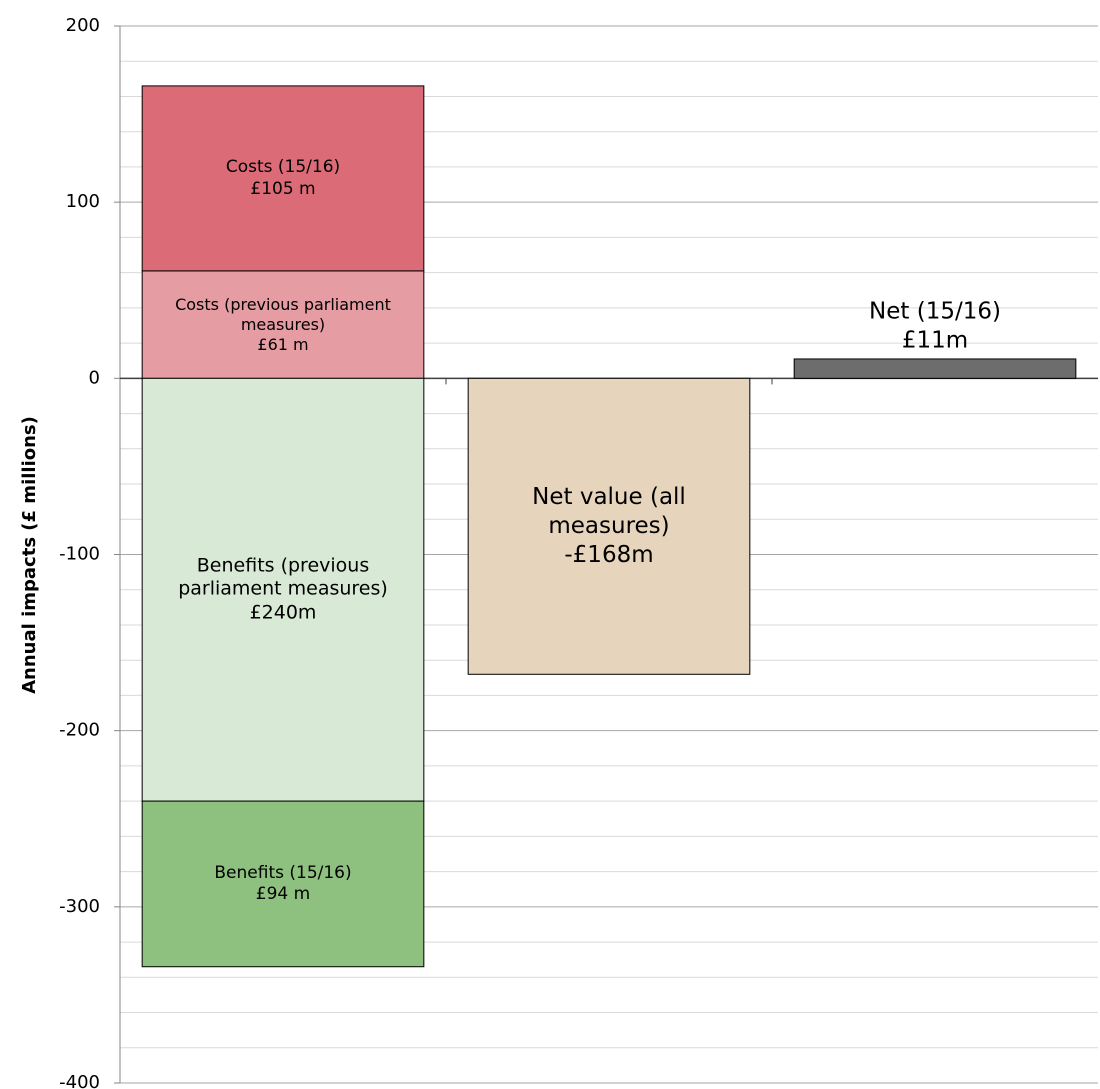 The width and height of the screenshot is (1100, 1089). Describe the element at coordinates (79, 554) in the screenshot. I see `y-tick-label: -100` at that location.